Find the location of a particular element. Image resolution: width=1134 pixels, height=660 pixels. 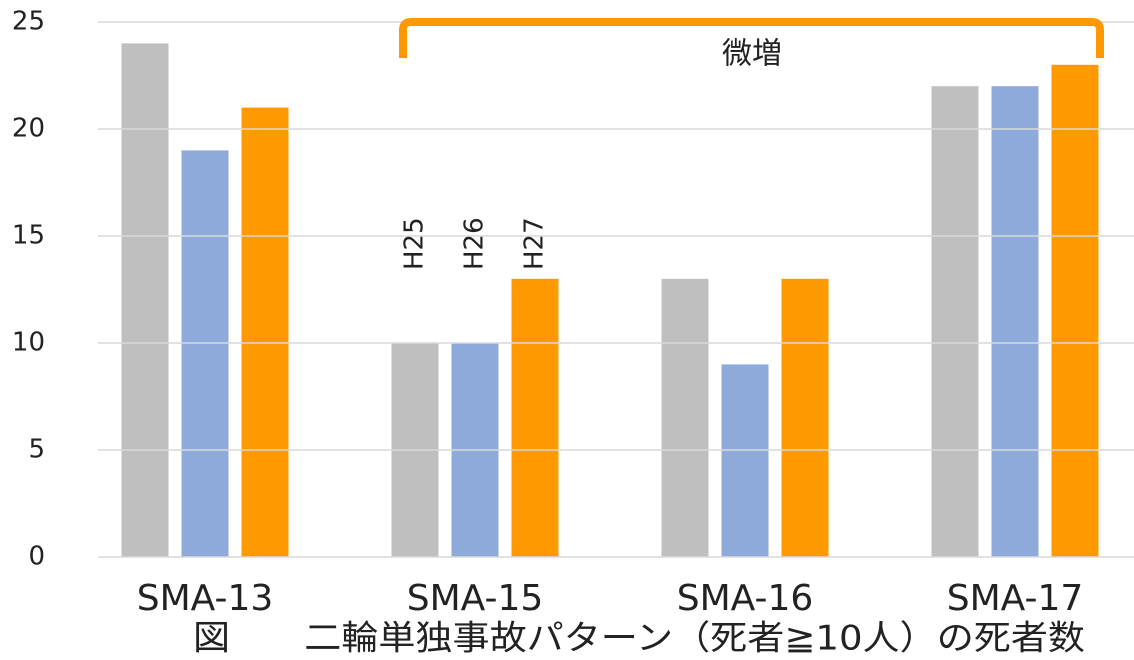

x-tick-label: SMA-15 is located at coordinates (475, 598).